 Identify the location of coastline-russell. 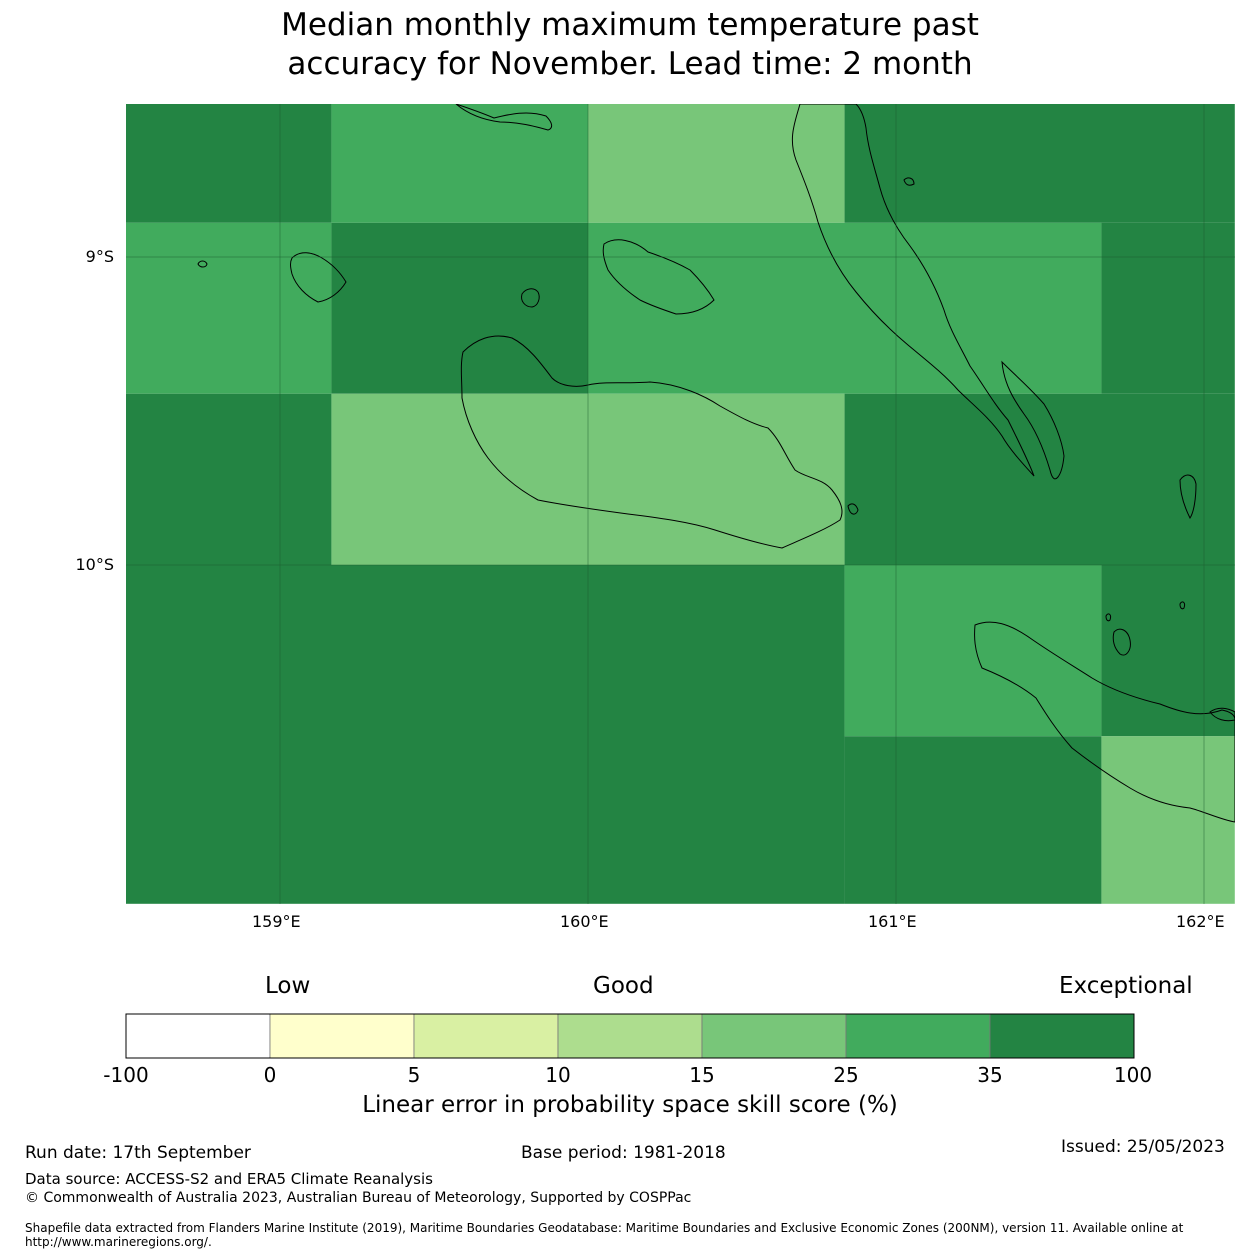
(318, 277).